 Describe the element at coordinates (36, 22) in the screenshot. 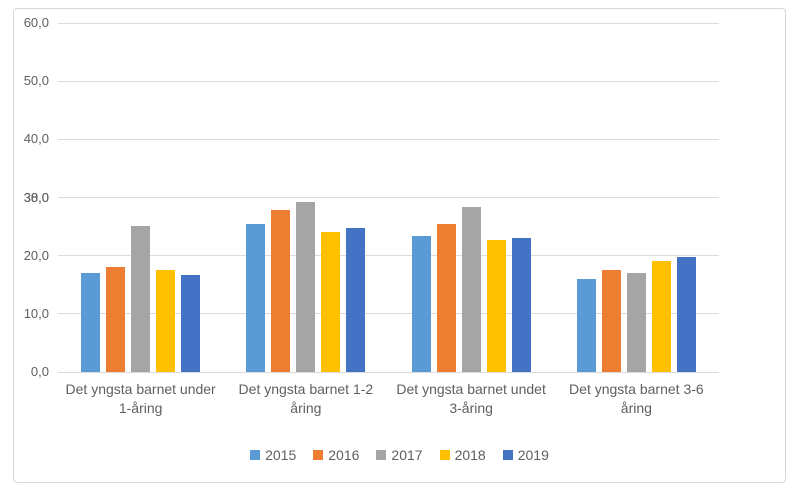

I see `y-tick-label-60: 60,0` at that location.